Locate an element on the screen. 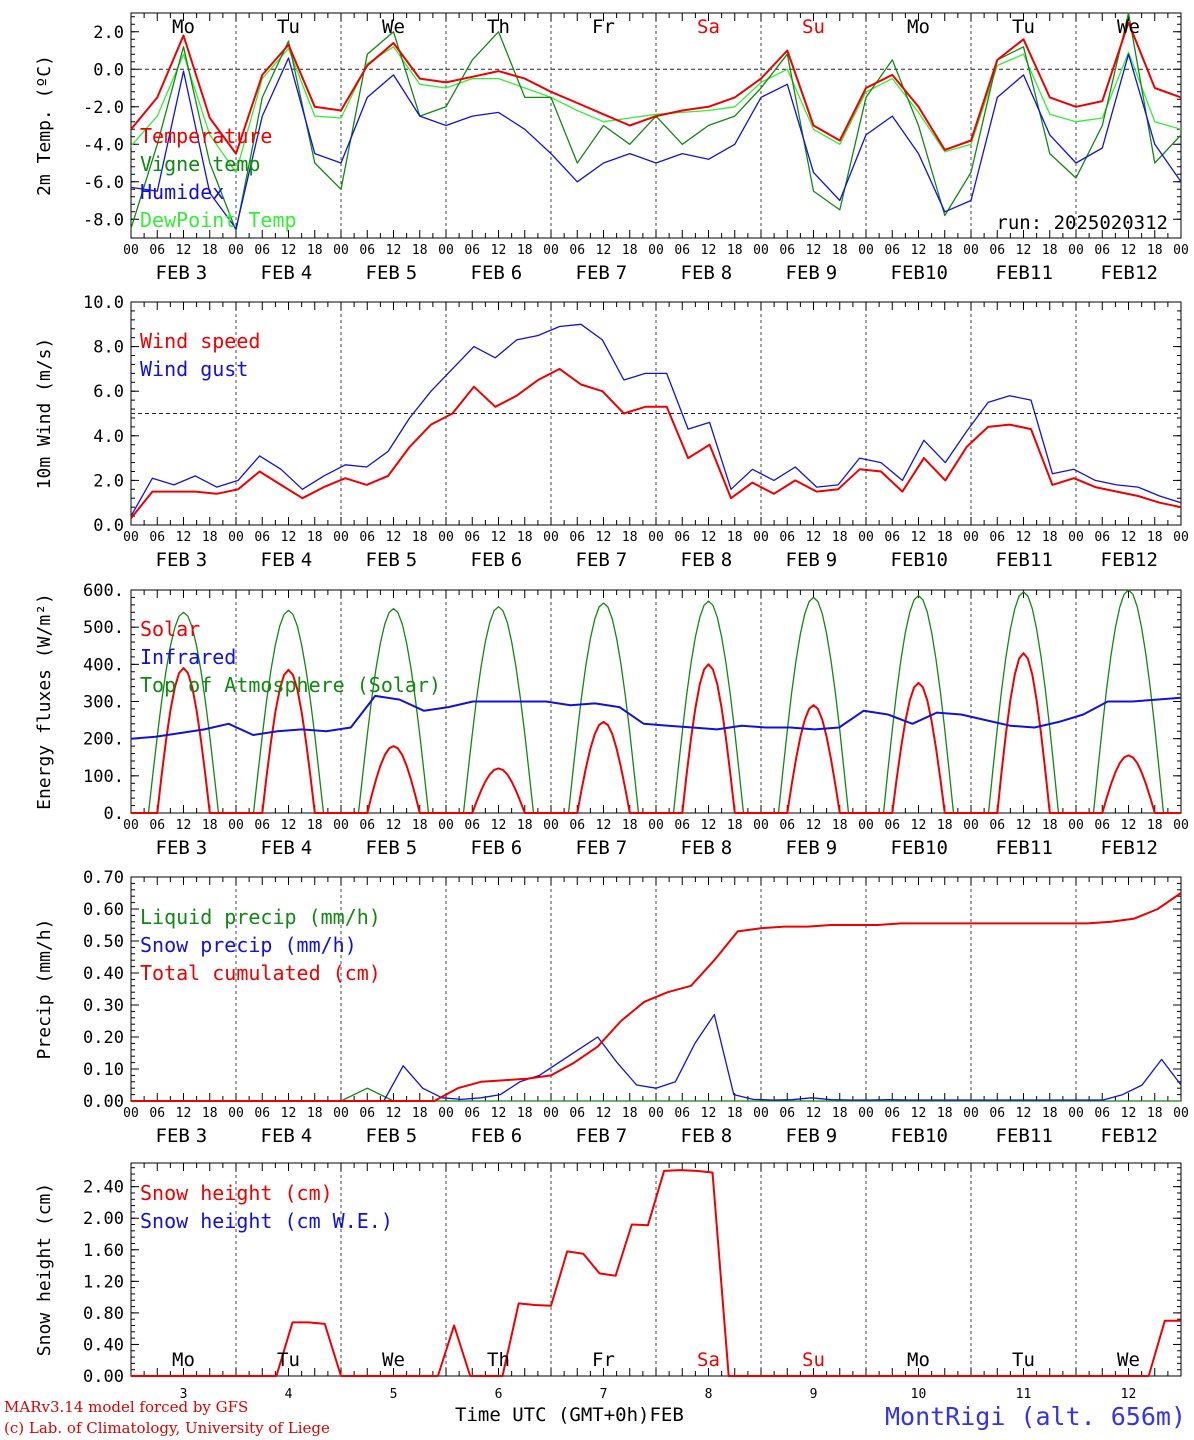 The image size is (1194, 1440). legend-entry: Wind gust is located at coordinates (194, 369).